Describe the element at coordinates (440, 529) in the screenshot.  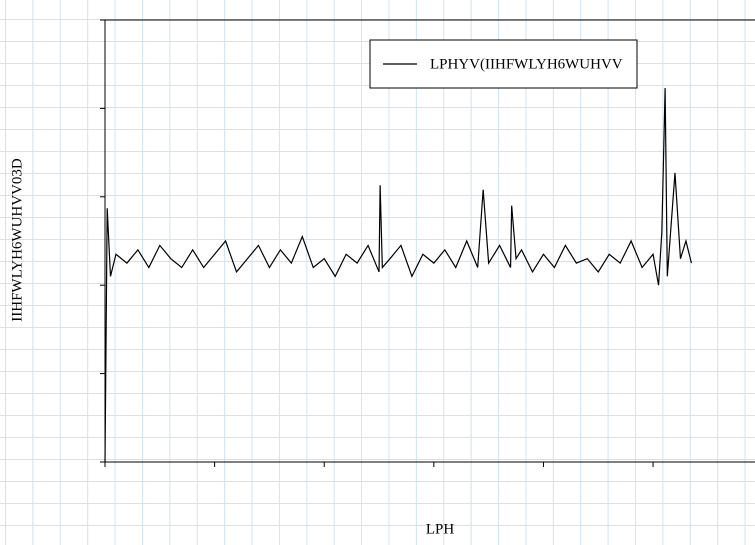
I see `x-axis-label: LPH` at that location.